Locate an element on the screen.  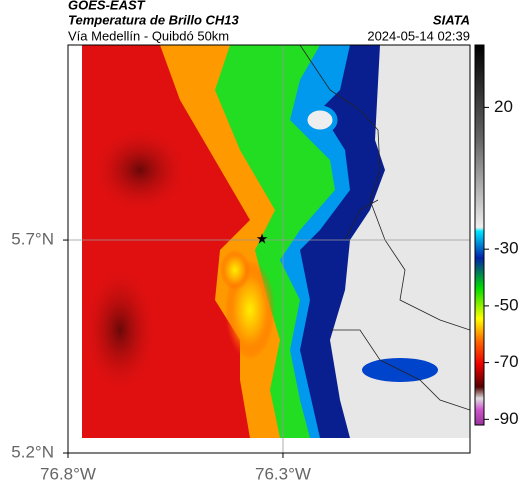
source: GOES-EAST is located at coordinates (107, 6).